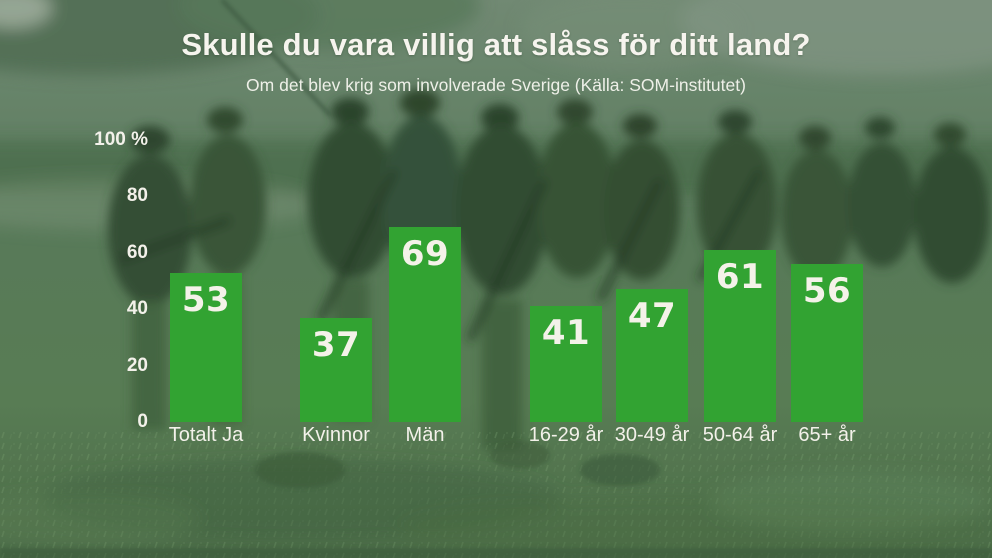 This screenshot has width=992, height=558. I want to click on y-axis-tick: 100 %, so click(121, 139).